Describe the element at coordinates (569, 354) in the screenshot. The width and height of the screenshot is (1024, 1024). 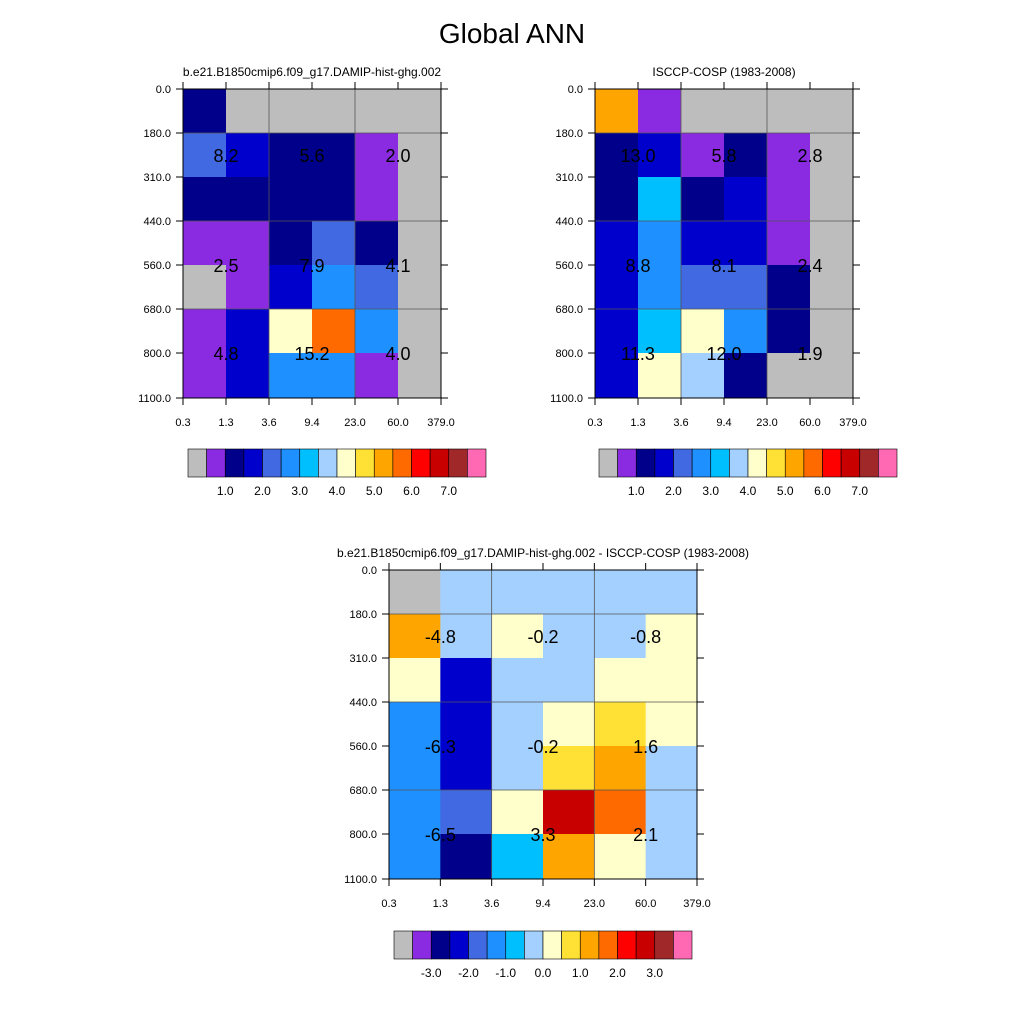
I see `y-tick-label: 800.0` at that location.